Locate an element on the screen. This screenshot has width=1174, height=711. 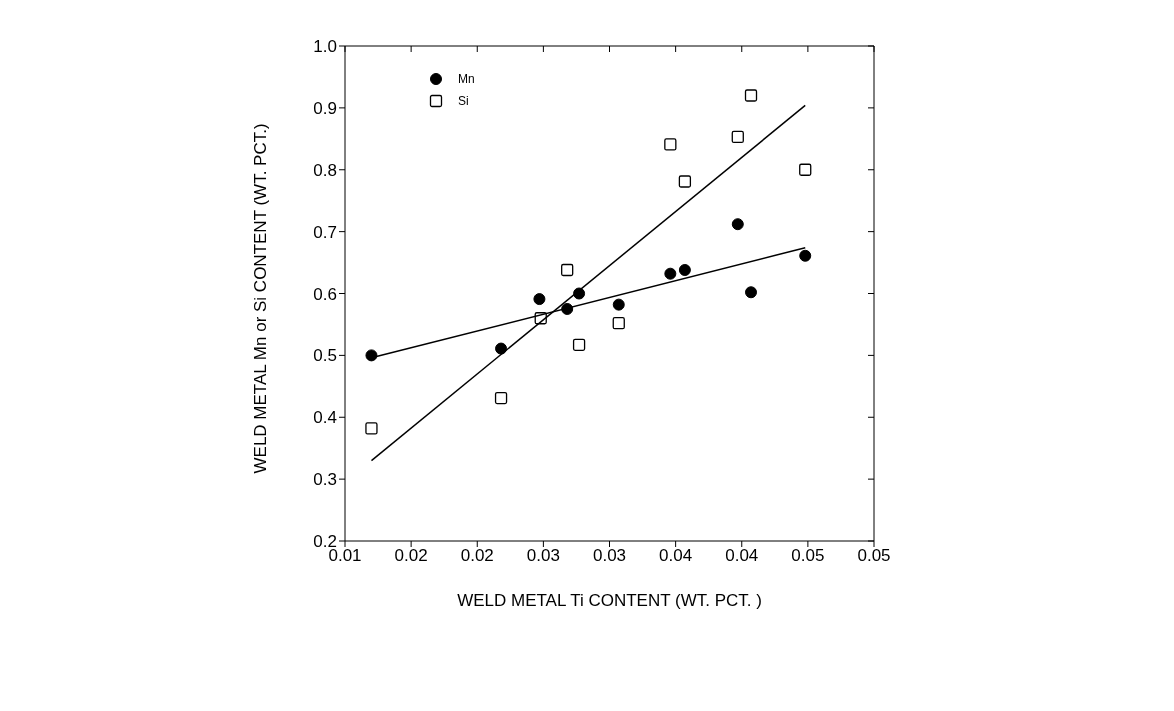
legend-label: Mn is located at coordinates (466, 79).